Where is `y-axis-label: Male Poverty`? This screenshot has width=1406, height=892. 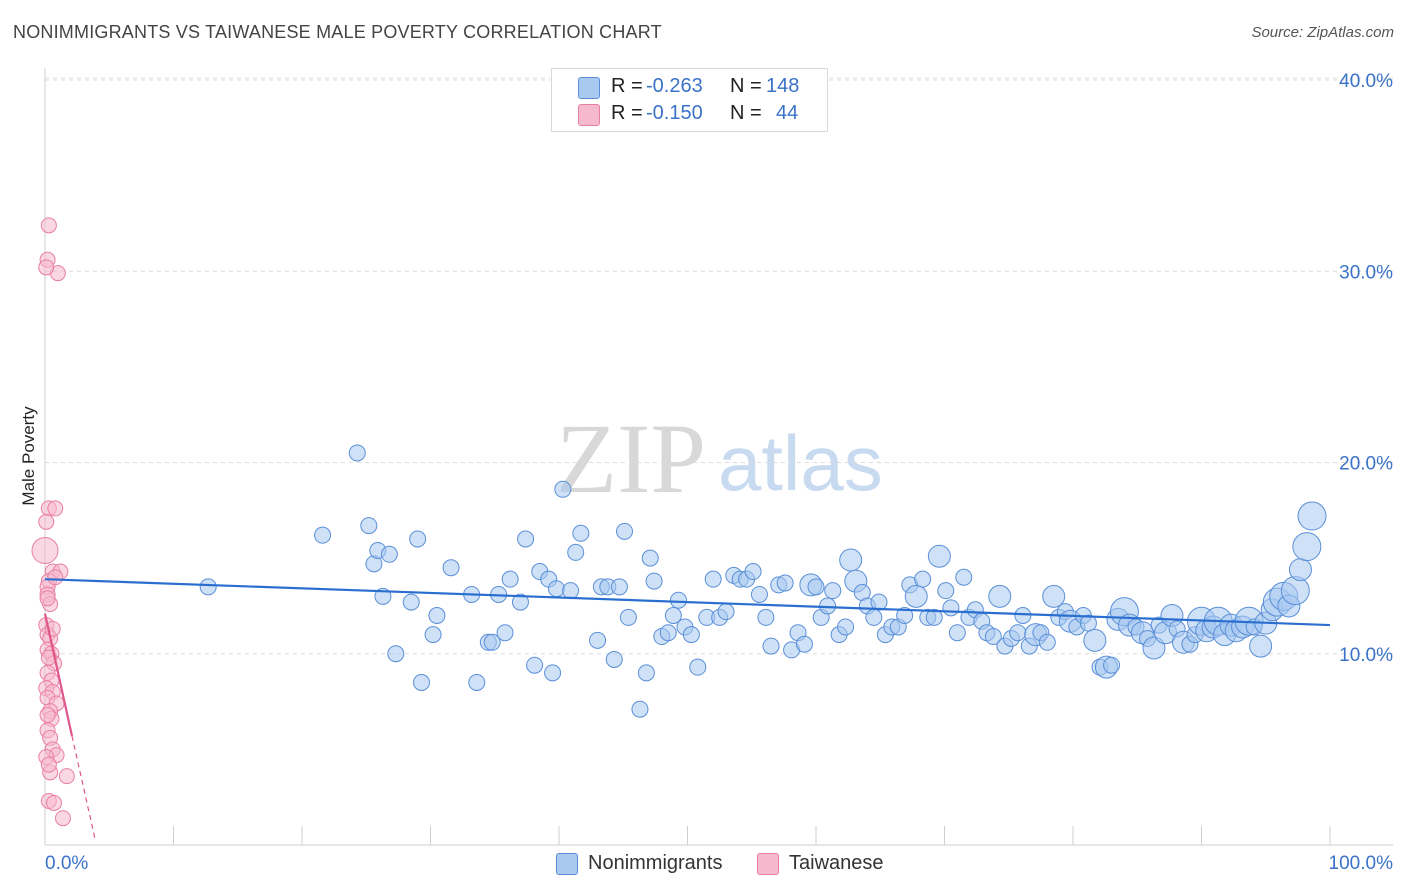
y-axis-label: Male Poverty is located at coordinates (28, 456).